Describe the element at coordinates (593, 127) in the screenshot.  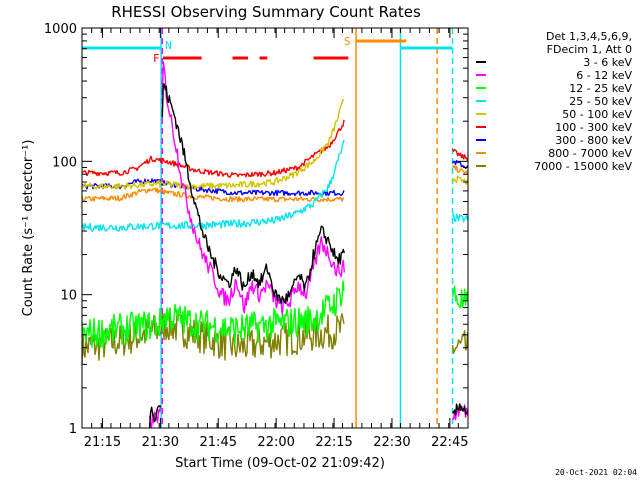
I see `legend-entry: 100 - 300 keV` at that location.